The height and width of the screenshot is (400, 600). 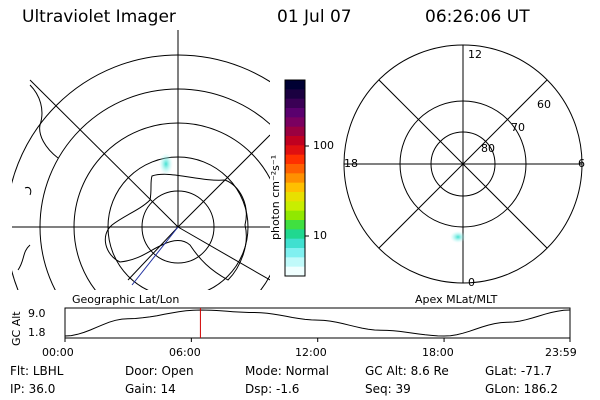 What do you see at coordinates (323, 145) in the screenshot?
I see `colorbar-tick-label: 100` at bounding box center [323, 145].